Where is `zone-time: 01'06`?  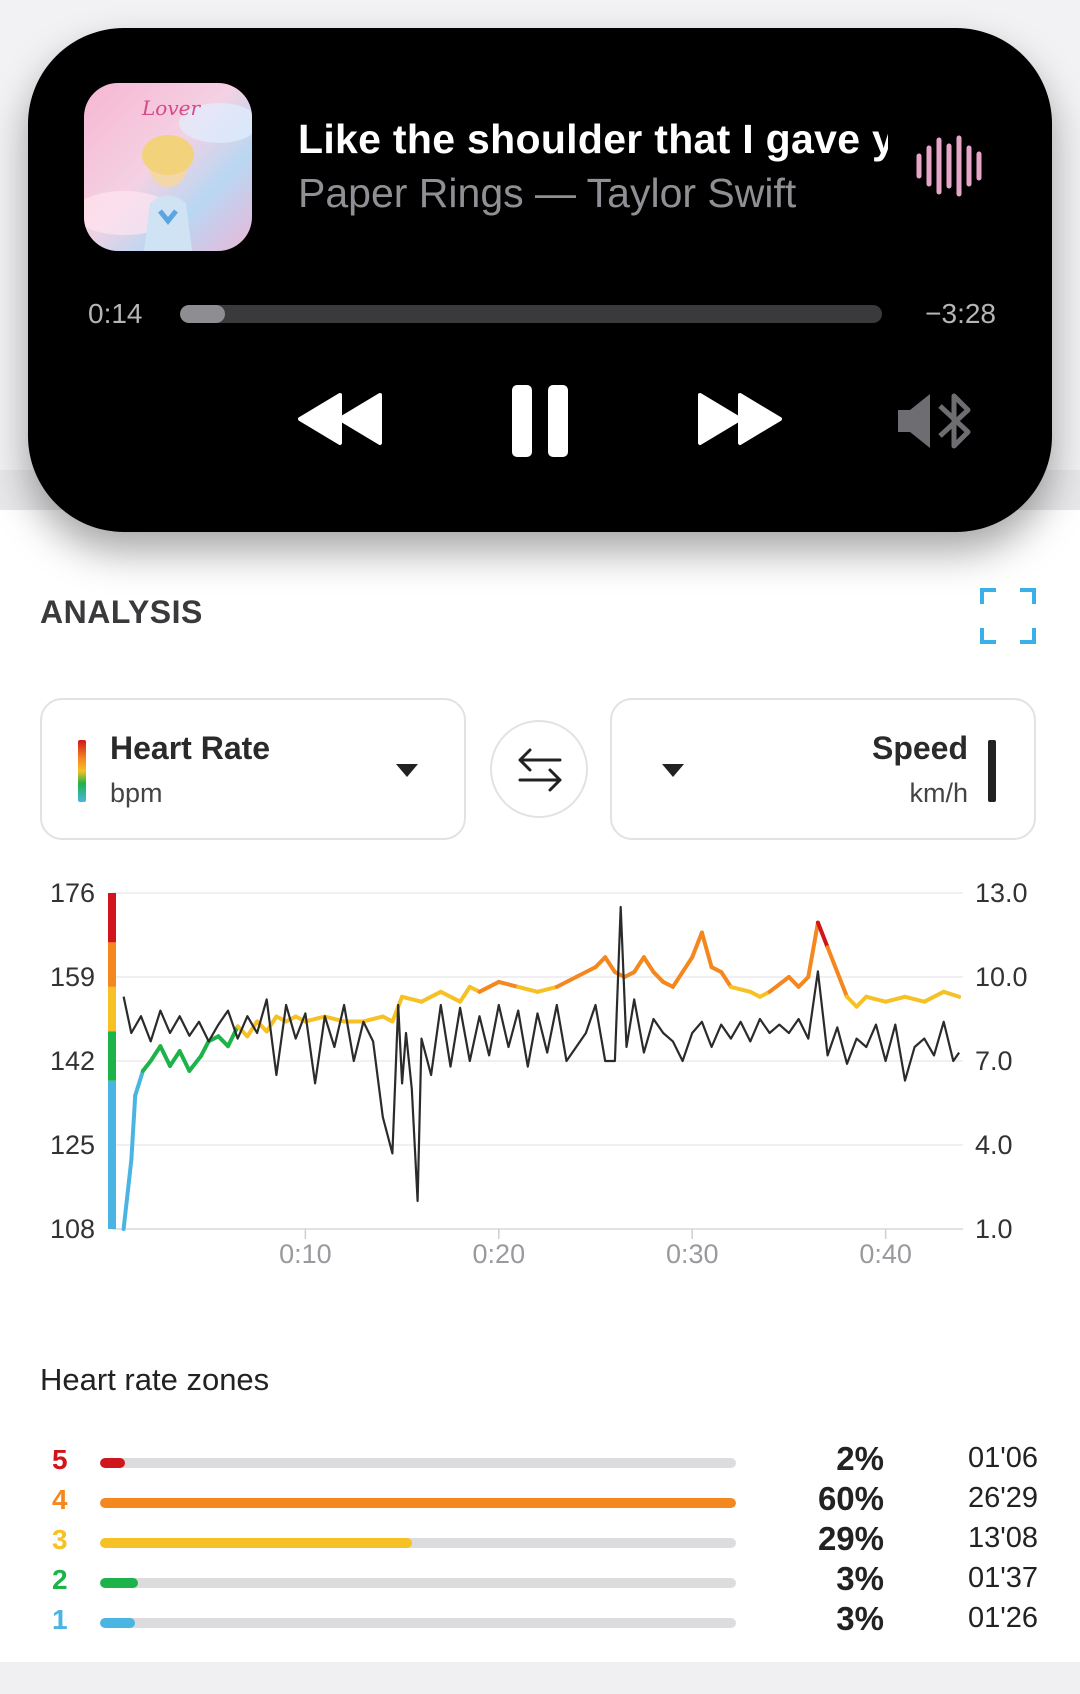 zone-time: 01'06 is located at coordinates (1002, 1458).